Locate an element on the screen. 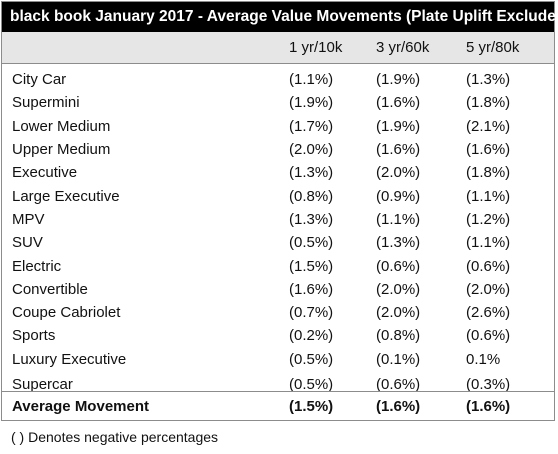  table-row: Convertible (1.6%) (2.0%) (2.0%) is located at coordinates (278, 289).